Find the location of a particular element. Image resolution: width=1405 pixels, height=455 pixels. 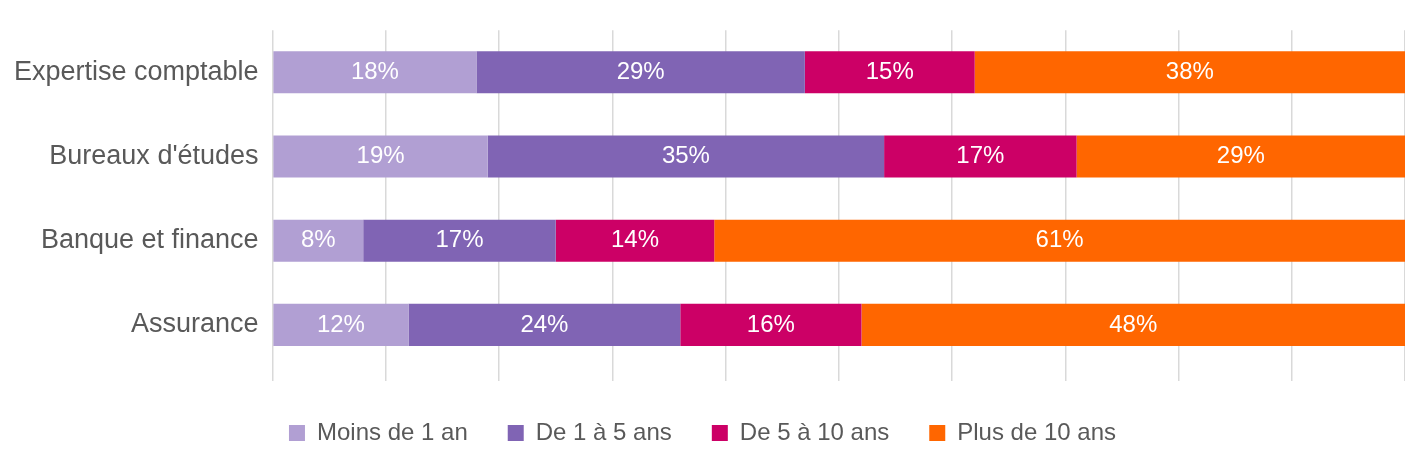

data-label: 18% is located at coordinates (374, 70).